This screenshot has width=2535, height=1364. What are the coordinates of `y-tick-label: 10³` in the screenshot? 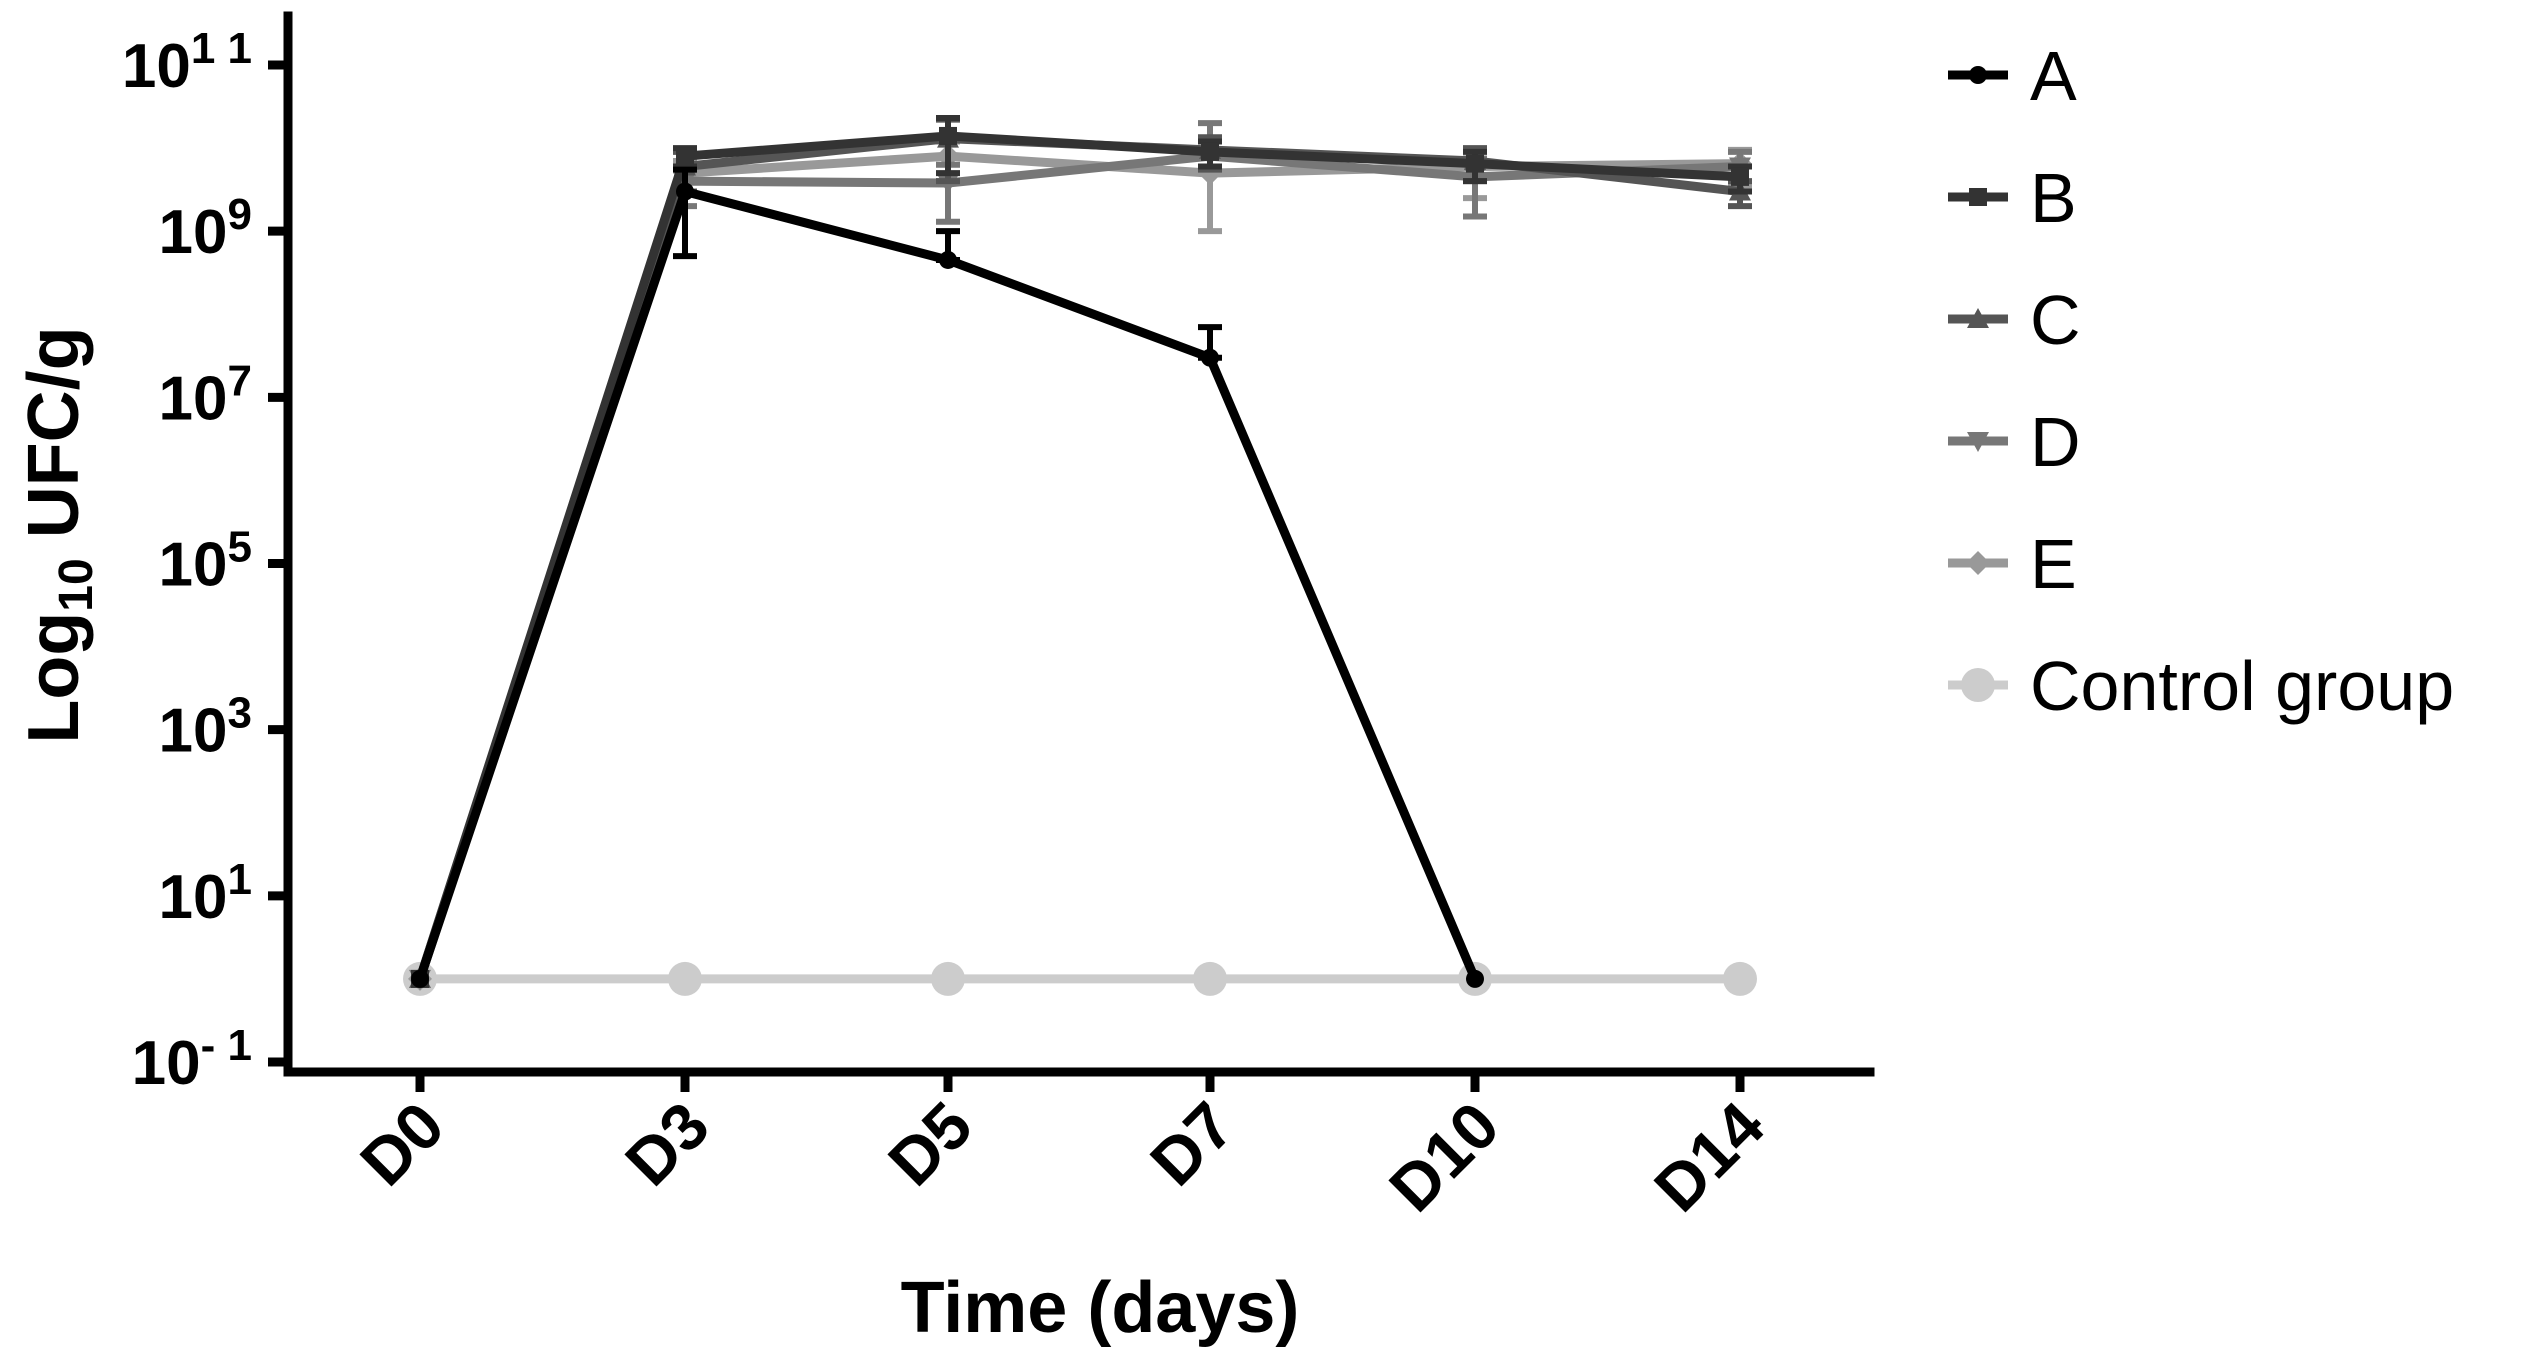 It's located at (205, 727).